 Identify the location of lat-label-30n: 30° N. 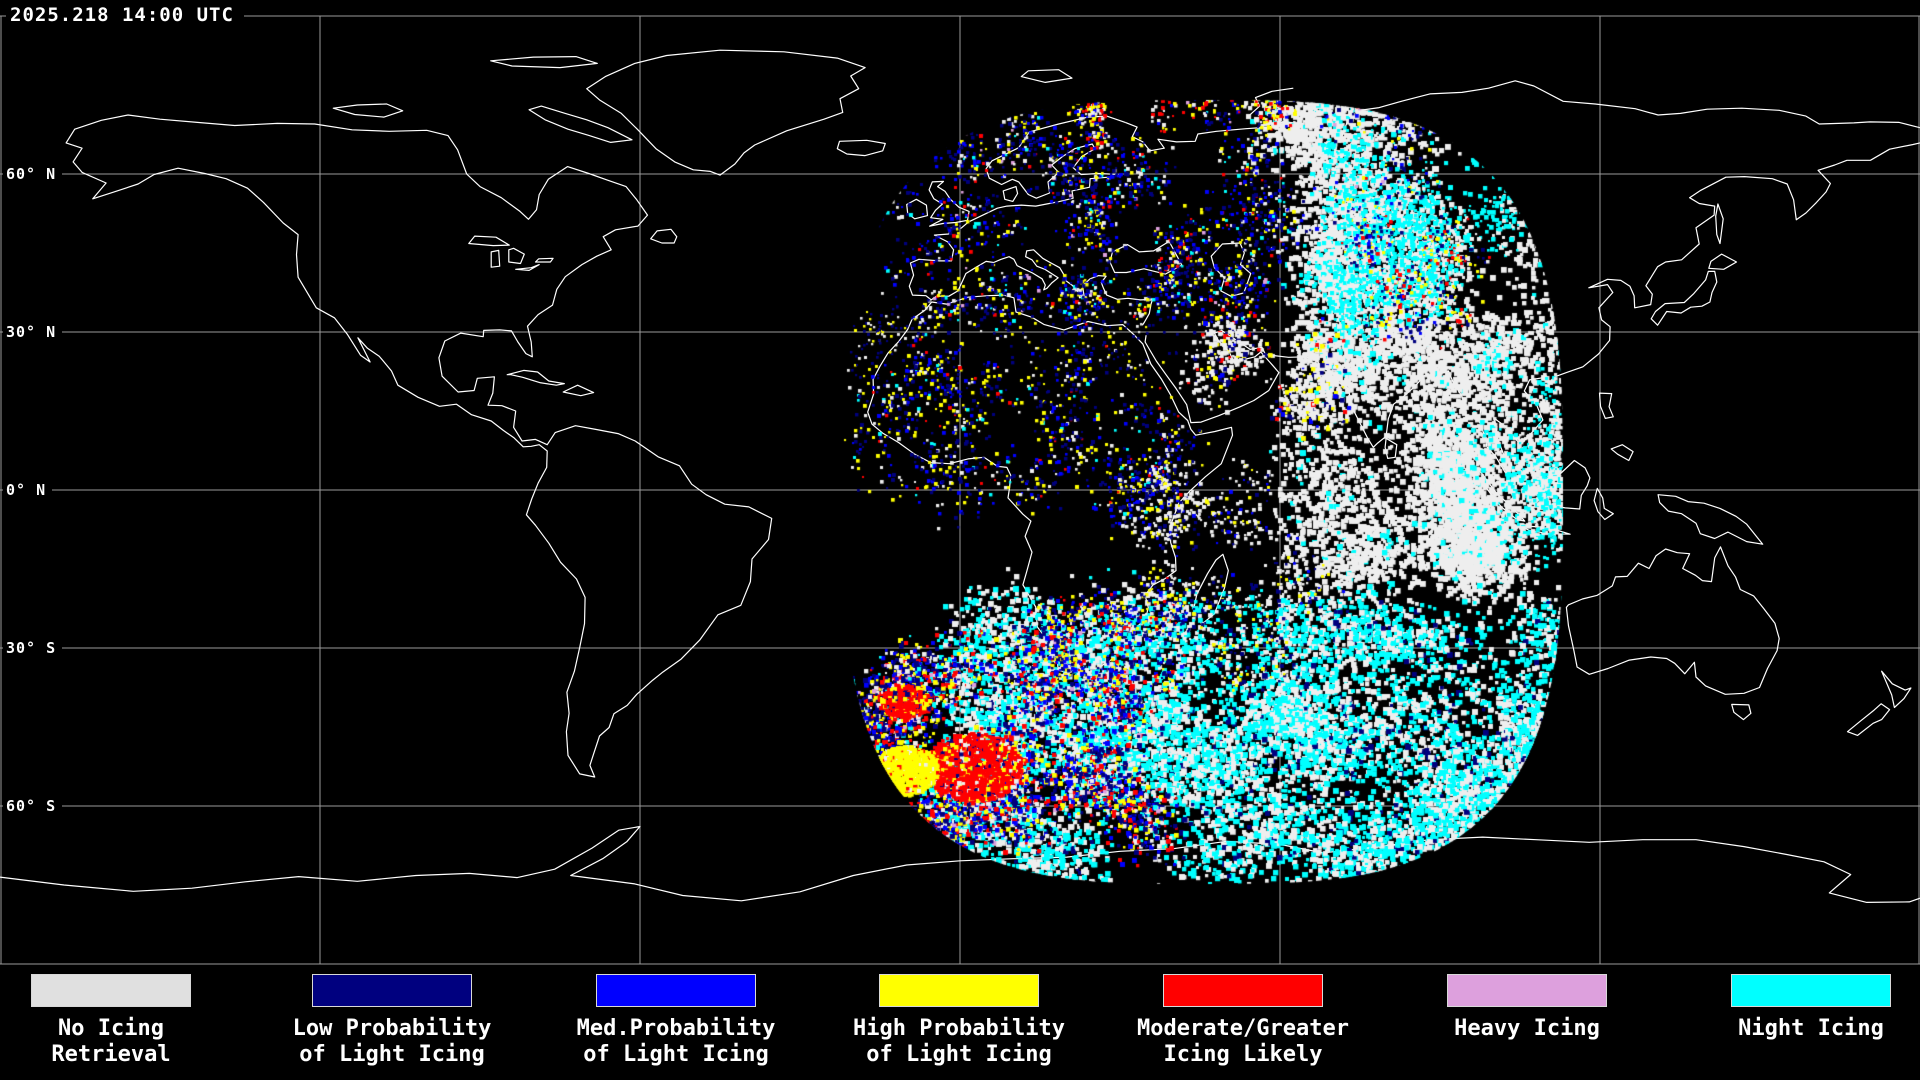
(33, 331).